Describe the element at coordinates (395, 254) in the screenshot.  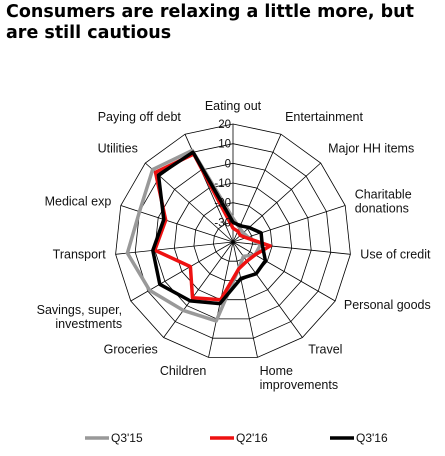
I see `category-label: Use of credit` at that location.